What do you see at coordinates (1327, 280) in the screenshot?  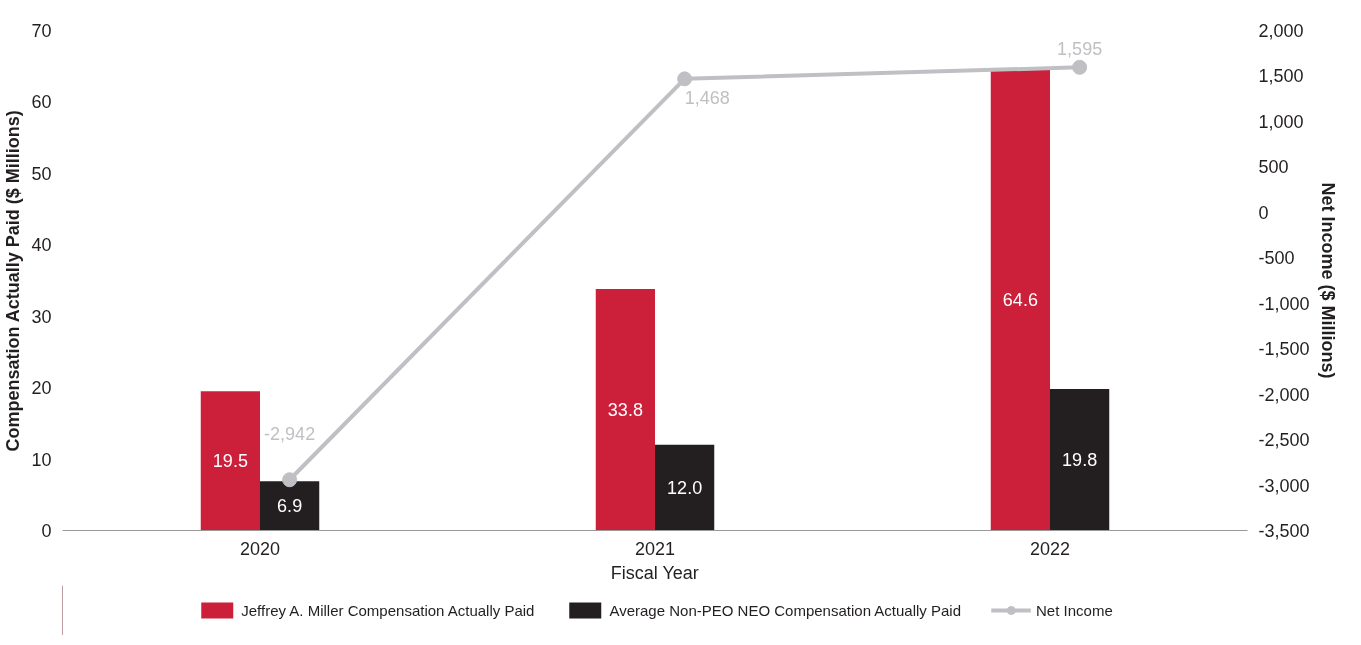 I see `y2-axis-title: Net Income ($ Millions)` at bounding box center [1327, 280].